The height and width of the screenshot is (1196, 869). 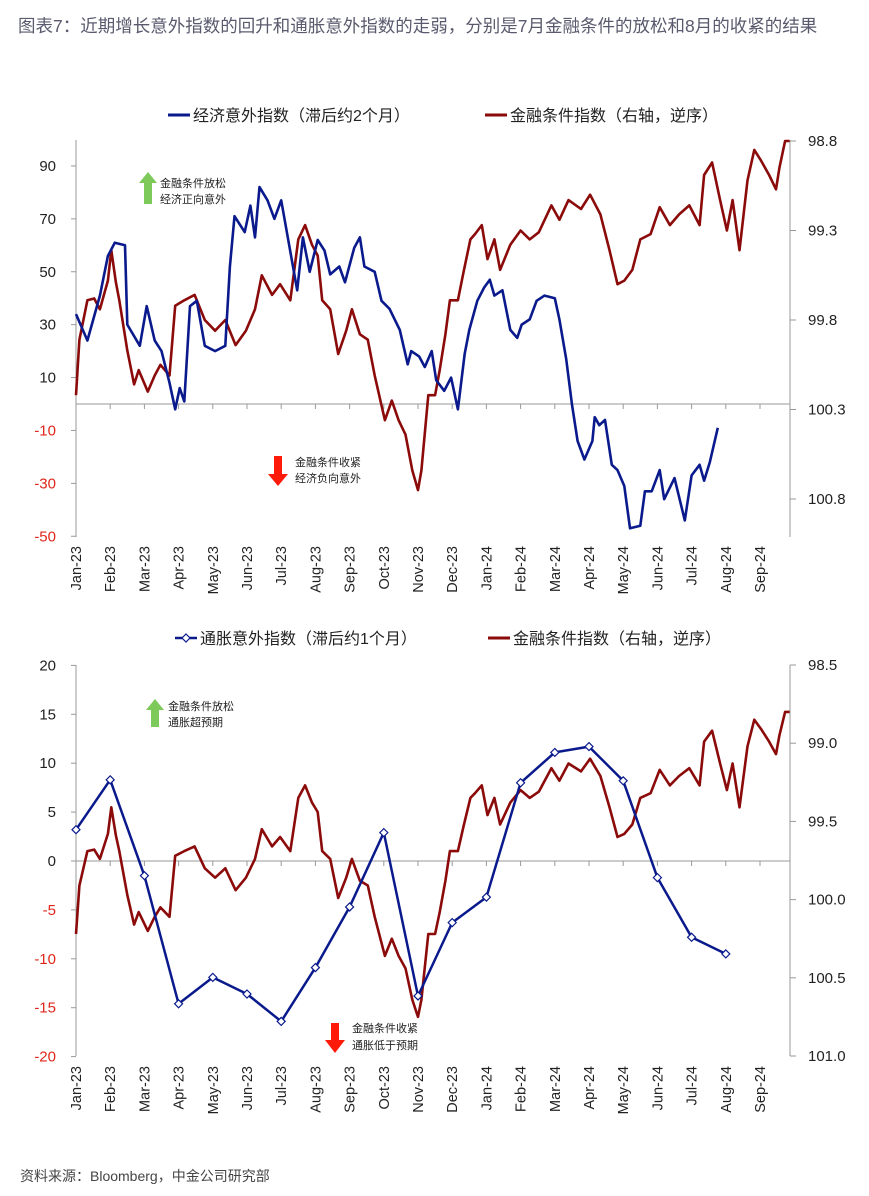 What do you see at coordinates (47, 325) in the screenshot?
I see `left-tick-label: 30` at bounding box center [47, 325].